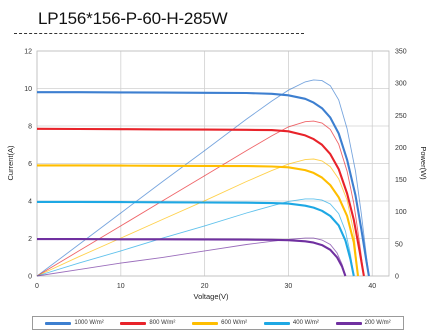  What do you see at coordinates (205, 286) in the screenshot?
I see `x-tick-label: 20` at bounding box center [205, 286].